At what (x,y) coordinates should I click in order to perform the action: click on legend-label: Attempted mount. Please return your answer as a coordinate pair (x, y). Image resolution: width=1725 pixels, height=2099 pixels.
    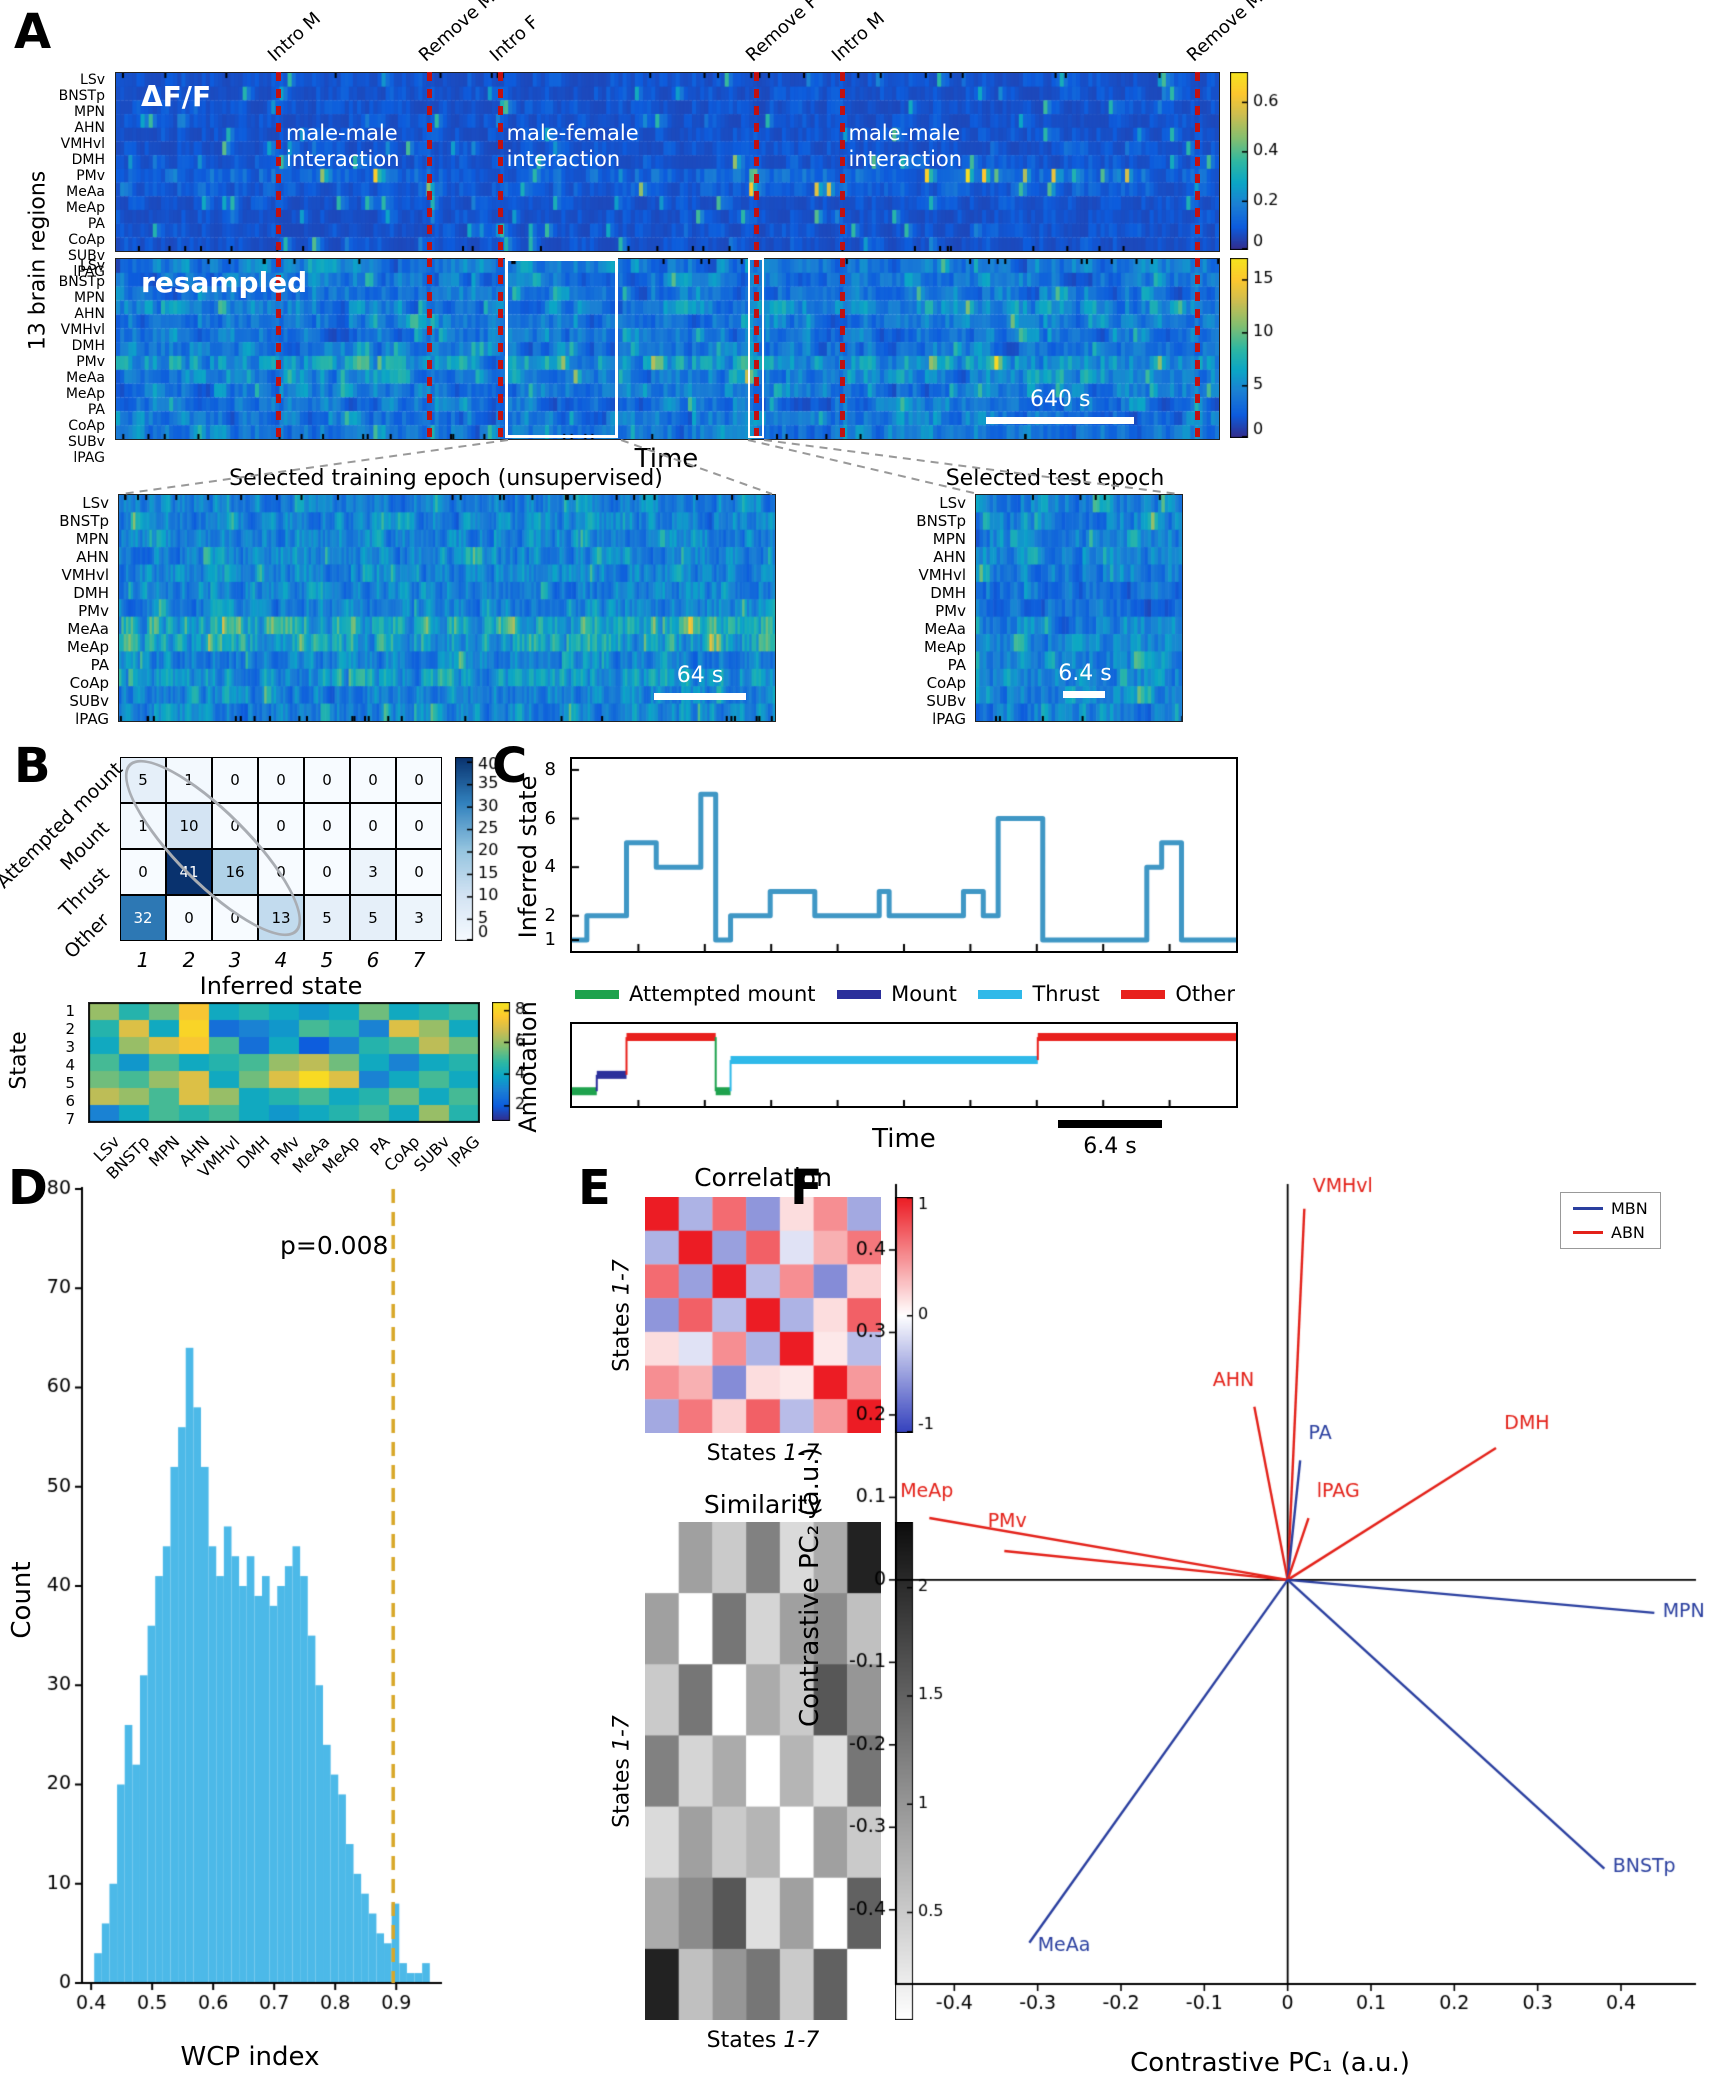
    Looking at the image, I should click on (722, 994).